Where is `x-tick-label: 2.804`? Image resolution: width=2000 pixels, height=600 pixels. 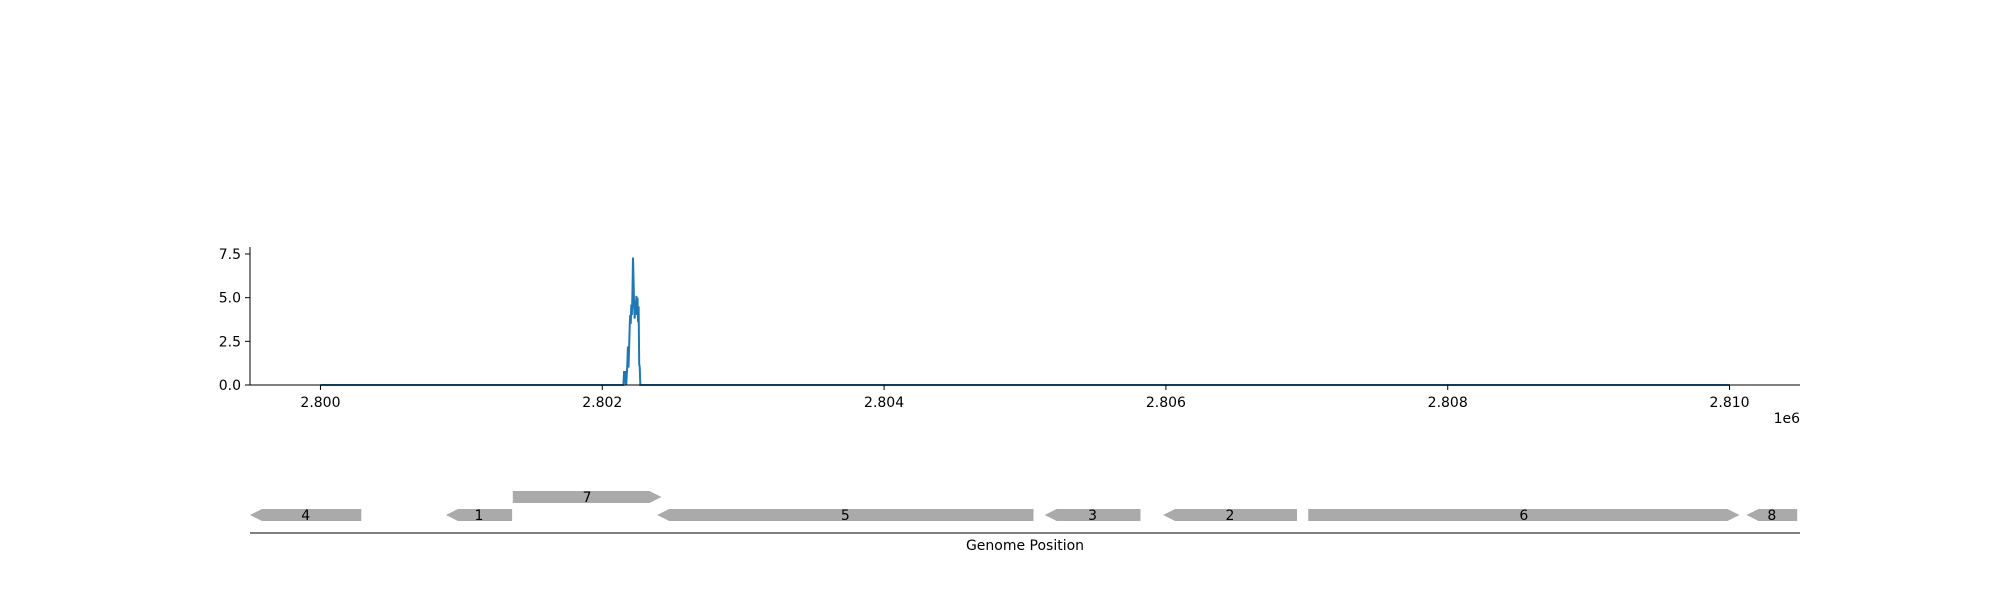 x-tick-label: 2.804 is located at coordinates (884, 403).